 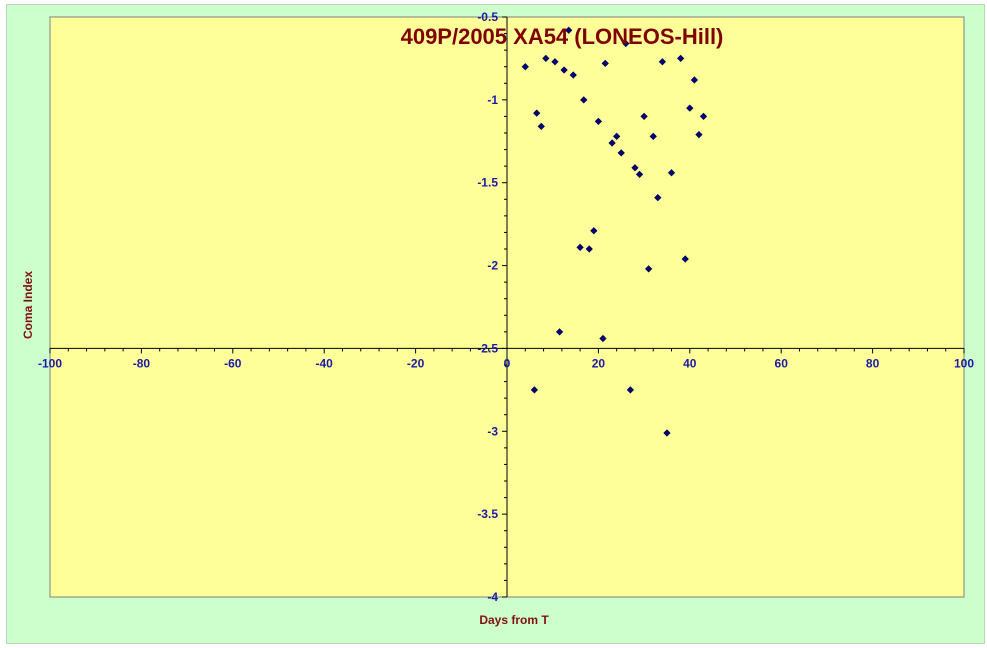 I want to click on y-tick-label: -1.5, so click(x=487, y=183).